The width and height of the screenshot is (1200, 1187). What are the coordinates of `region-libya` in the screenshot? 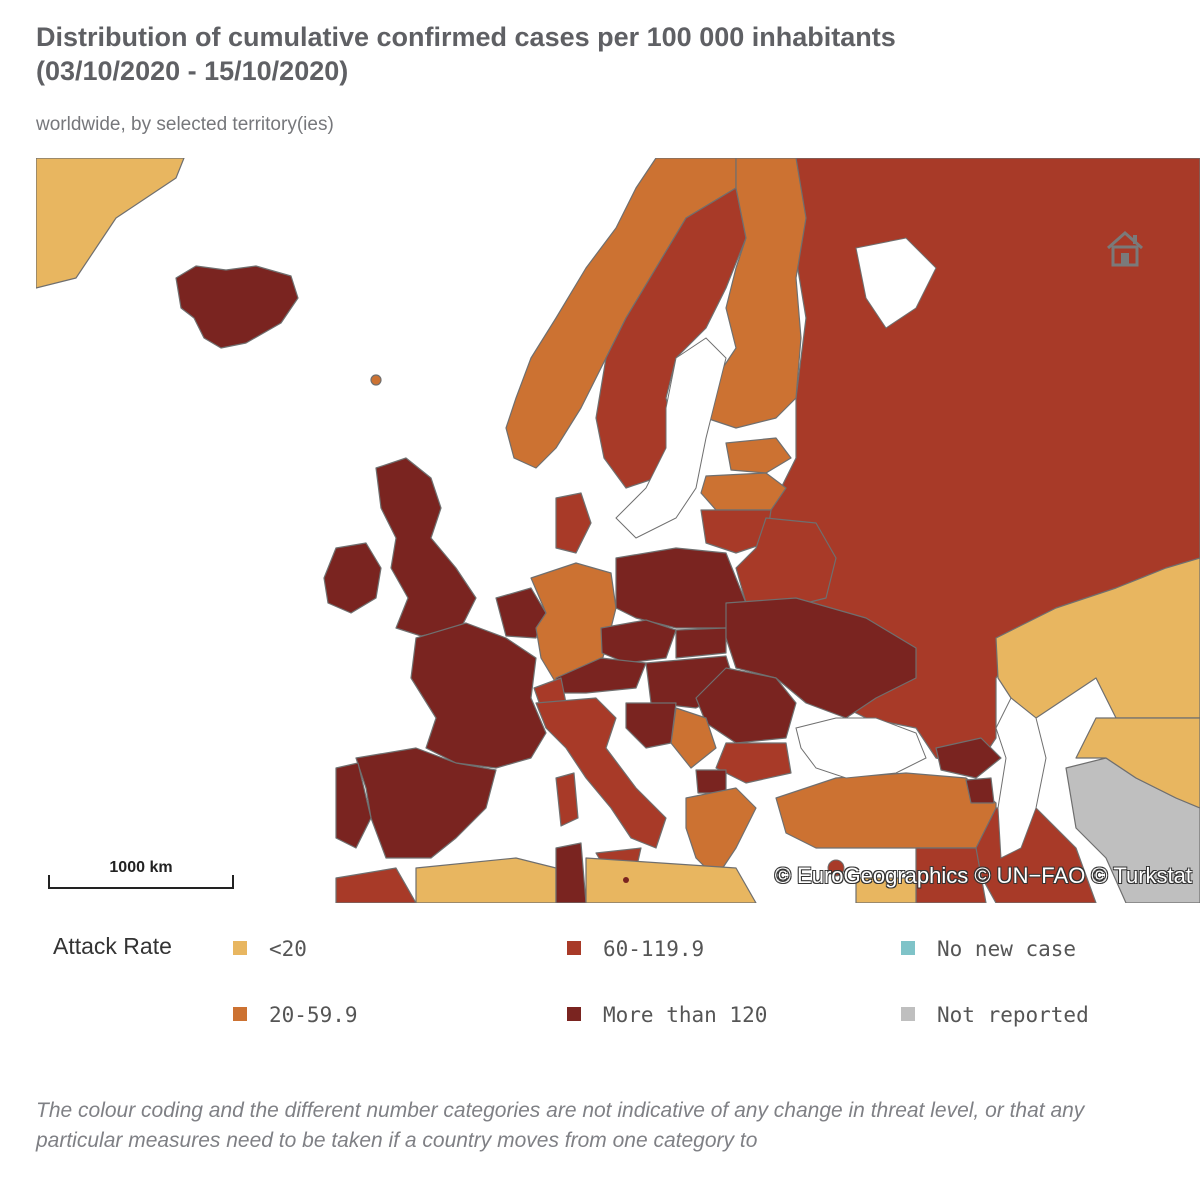 It's located at (671, 880).